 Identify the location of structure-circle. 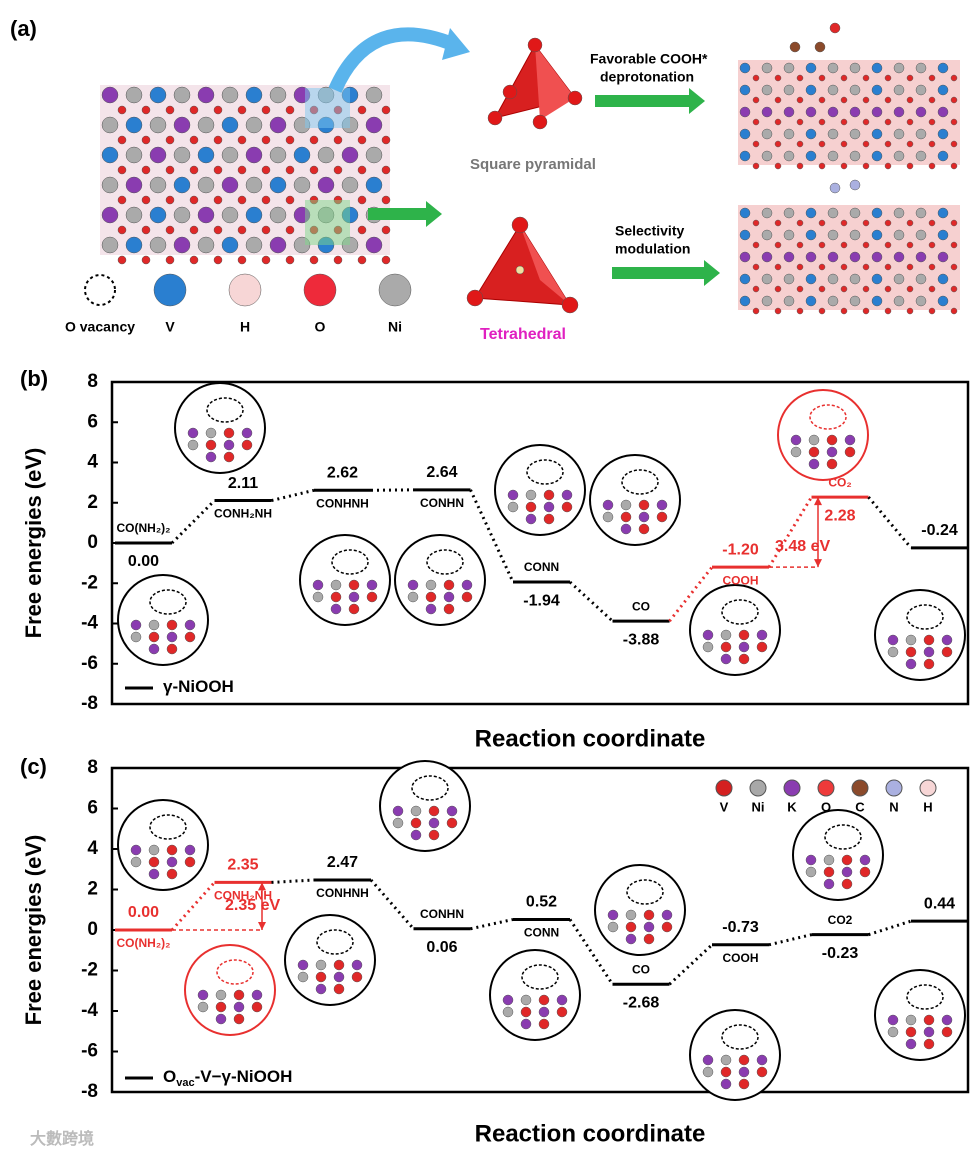
(345, 580).